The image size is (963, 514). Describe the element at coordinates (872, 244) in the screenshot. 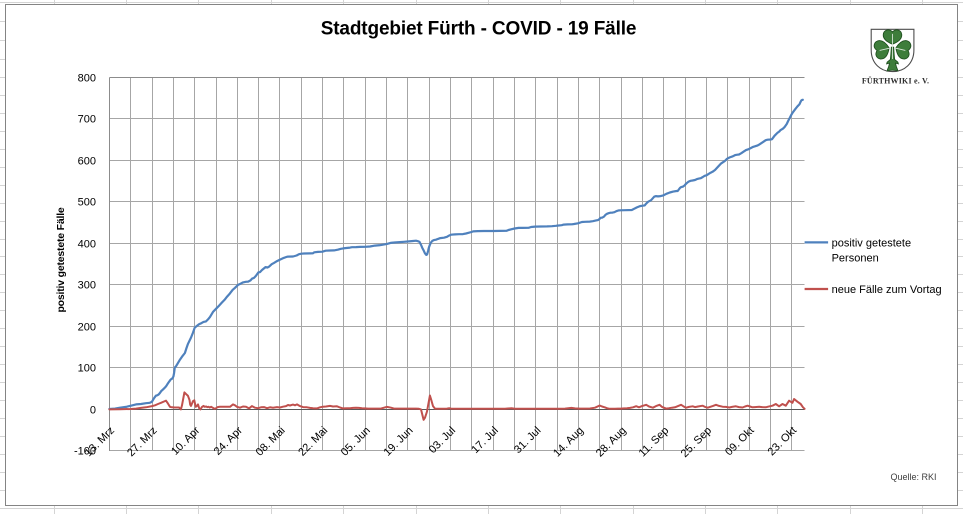

I see `svg-text: positiv getestete` at that location.